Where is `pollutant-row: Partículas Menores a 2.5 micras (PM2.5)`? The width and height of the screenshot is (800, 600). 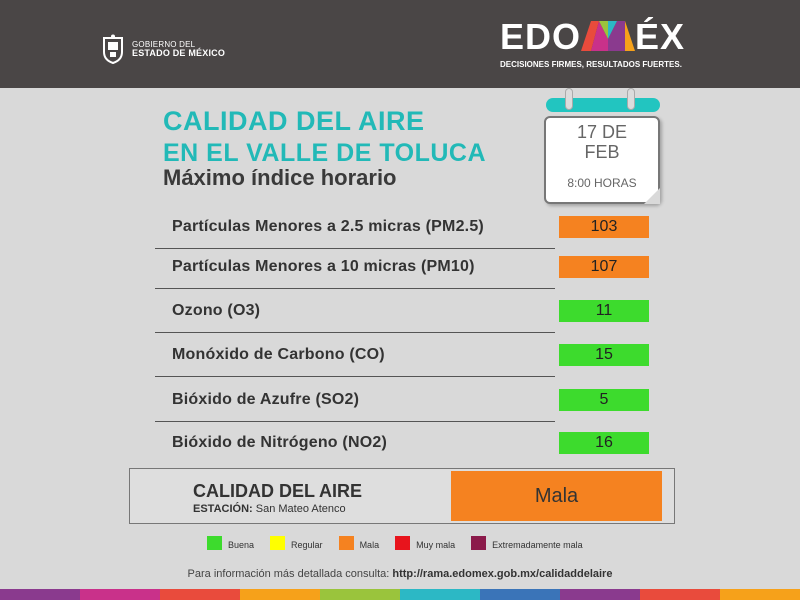 pollutant-row: Partículas Menores a 2.5 micras (PM2.5) is located at coordinates (355, 231).